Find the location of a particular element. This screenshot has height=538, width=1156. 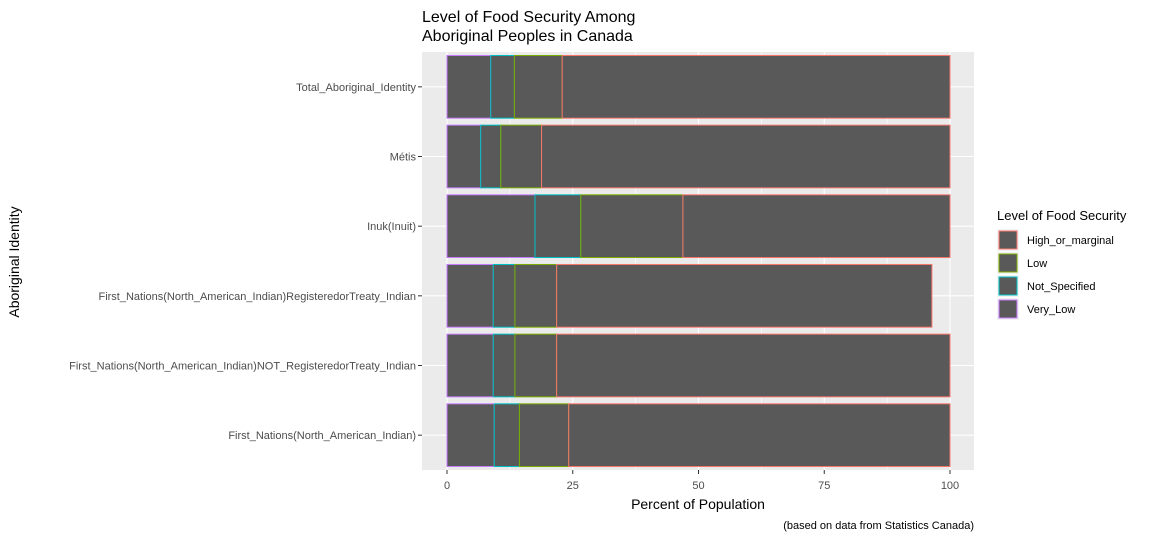

title-line-2: Aboriginal Peoples in Canada is located at coordinates (527, 36).